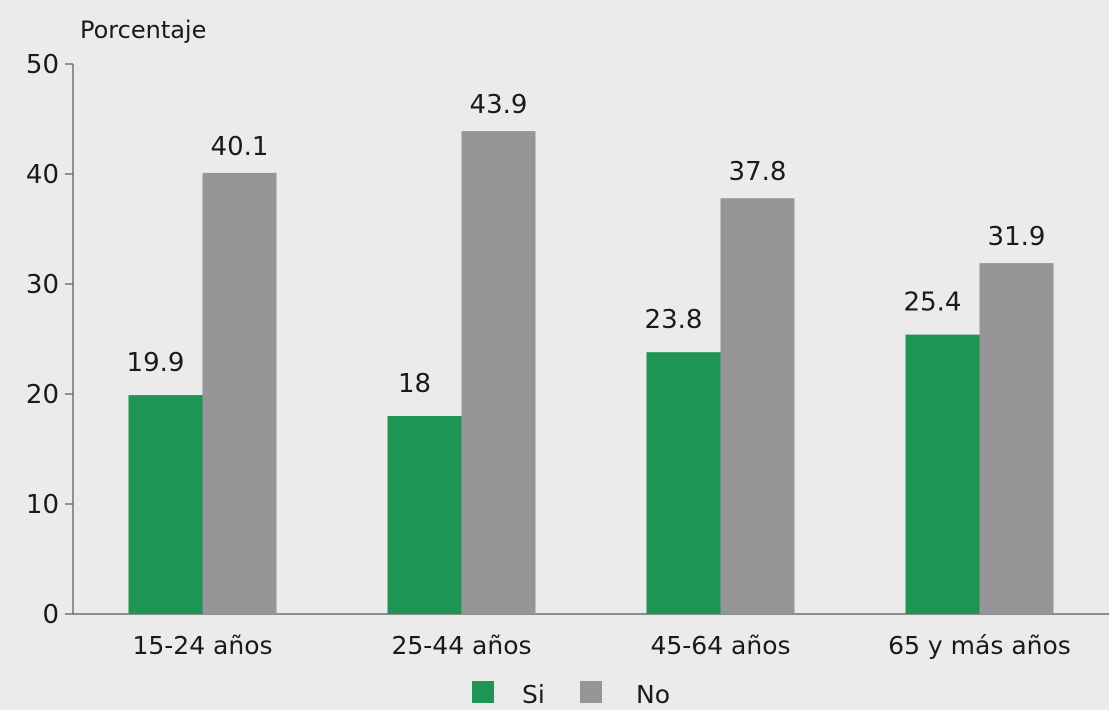 This screenshot has height=710, width=1109. What do you see at coordinates (1017, 237) in the screenshot?
I see `data-label: 31.9` at bounding box center [1017, 237].